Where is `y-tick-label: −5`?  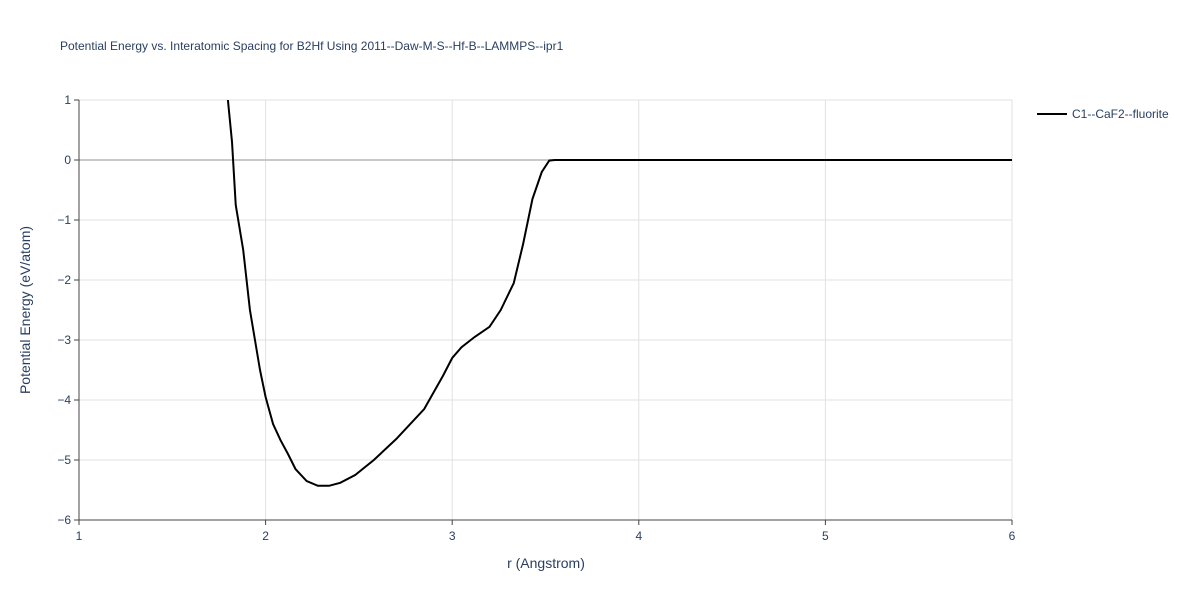
y-tick-label: −5 is located at coordinates (64, 460).